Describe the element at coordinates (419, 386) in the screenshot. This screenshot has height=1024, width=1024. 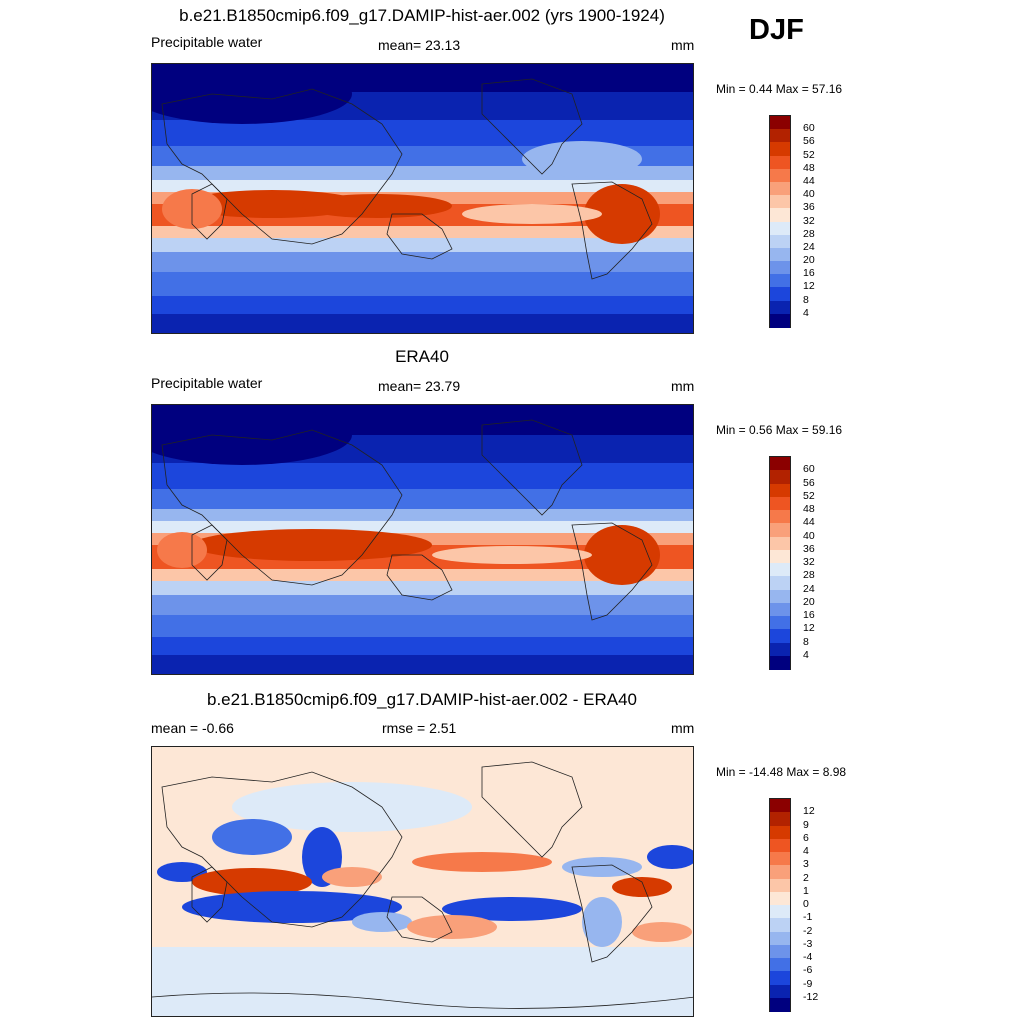
I see `panel-2-mean-label: mean= 23.79` at that location.